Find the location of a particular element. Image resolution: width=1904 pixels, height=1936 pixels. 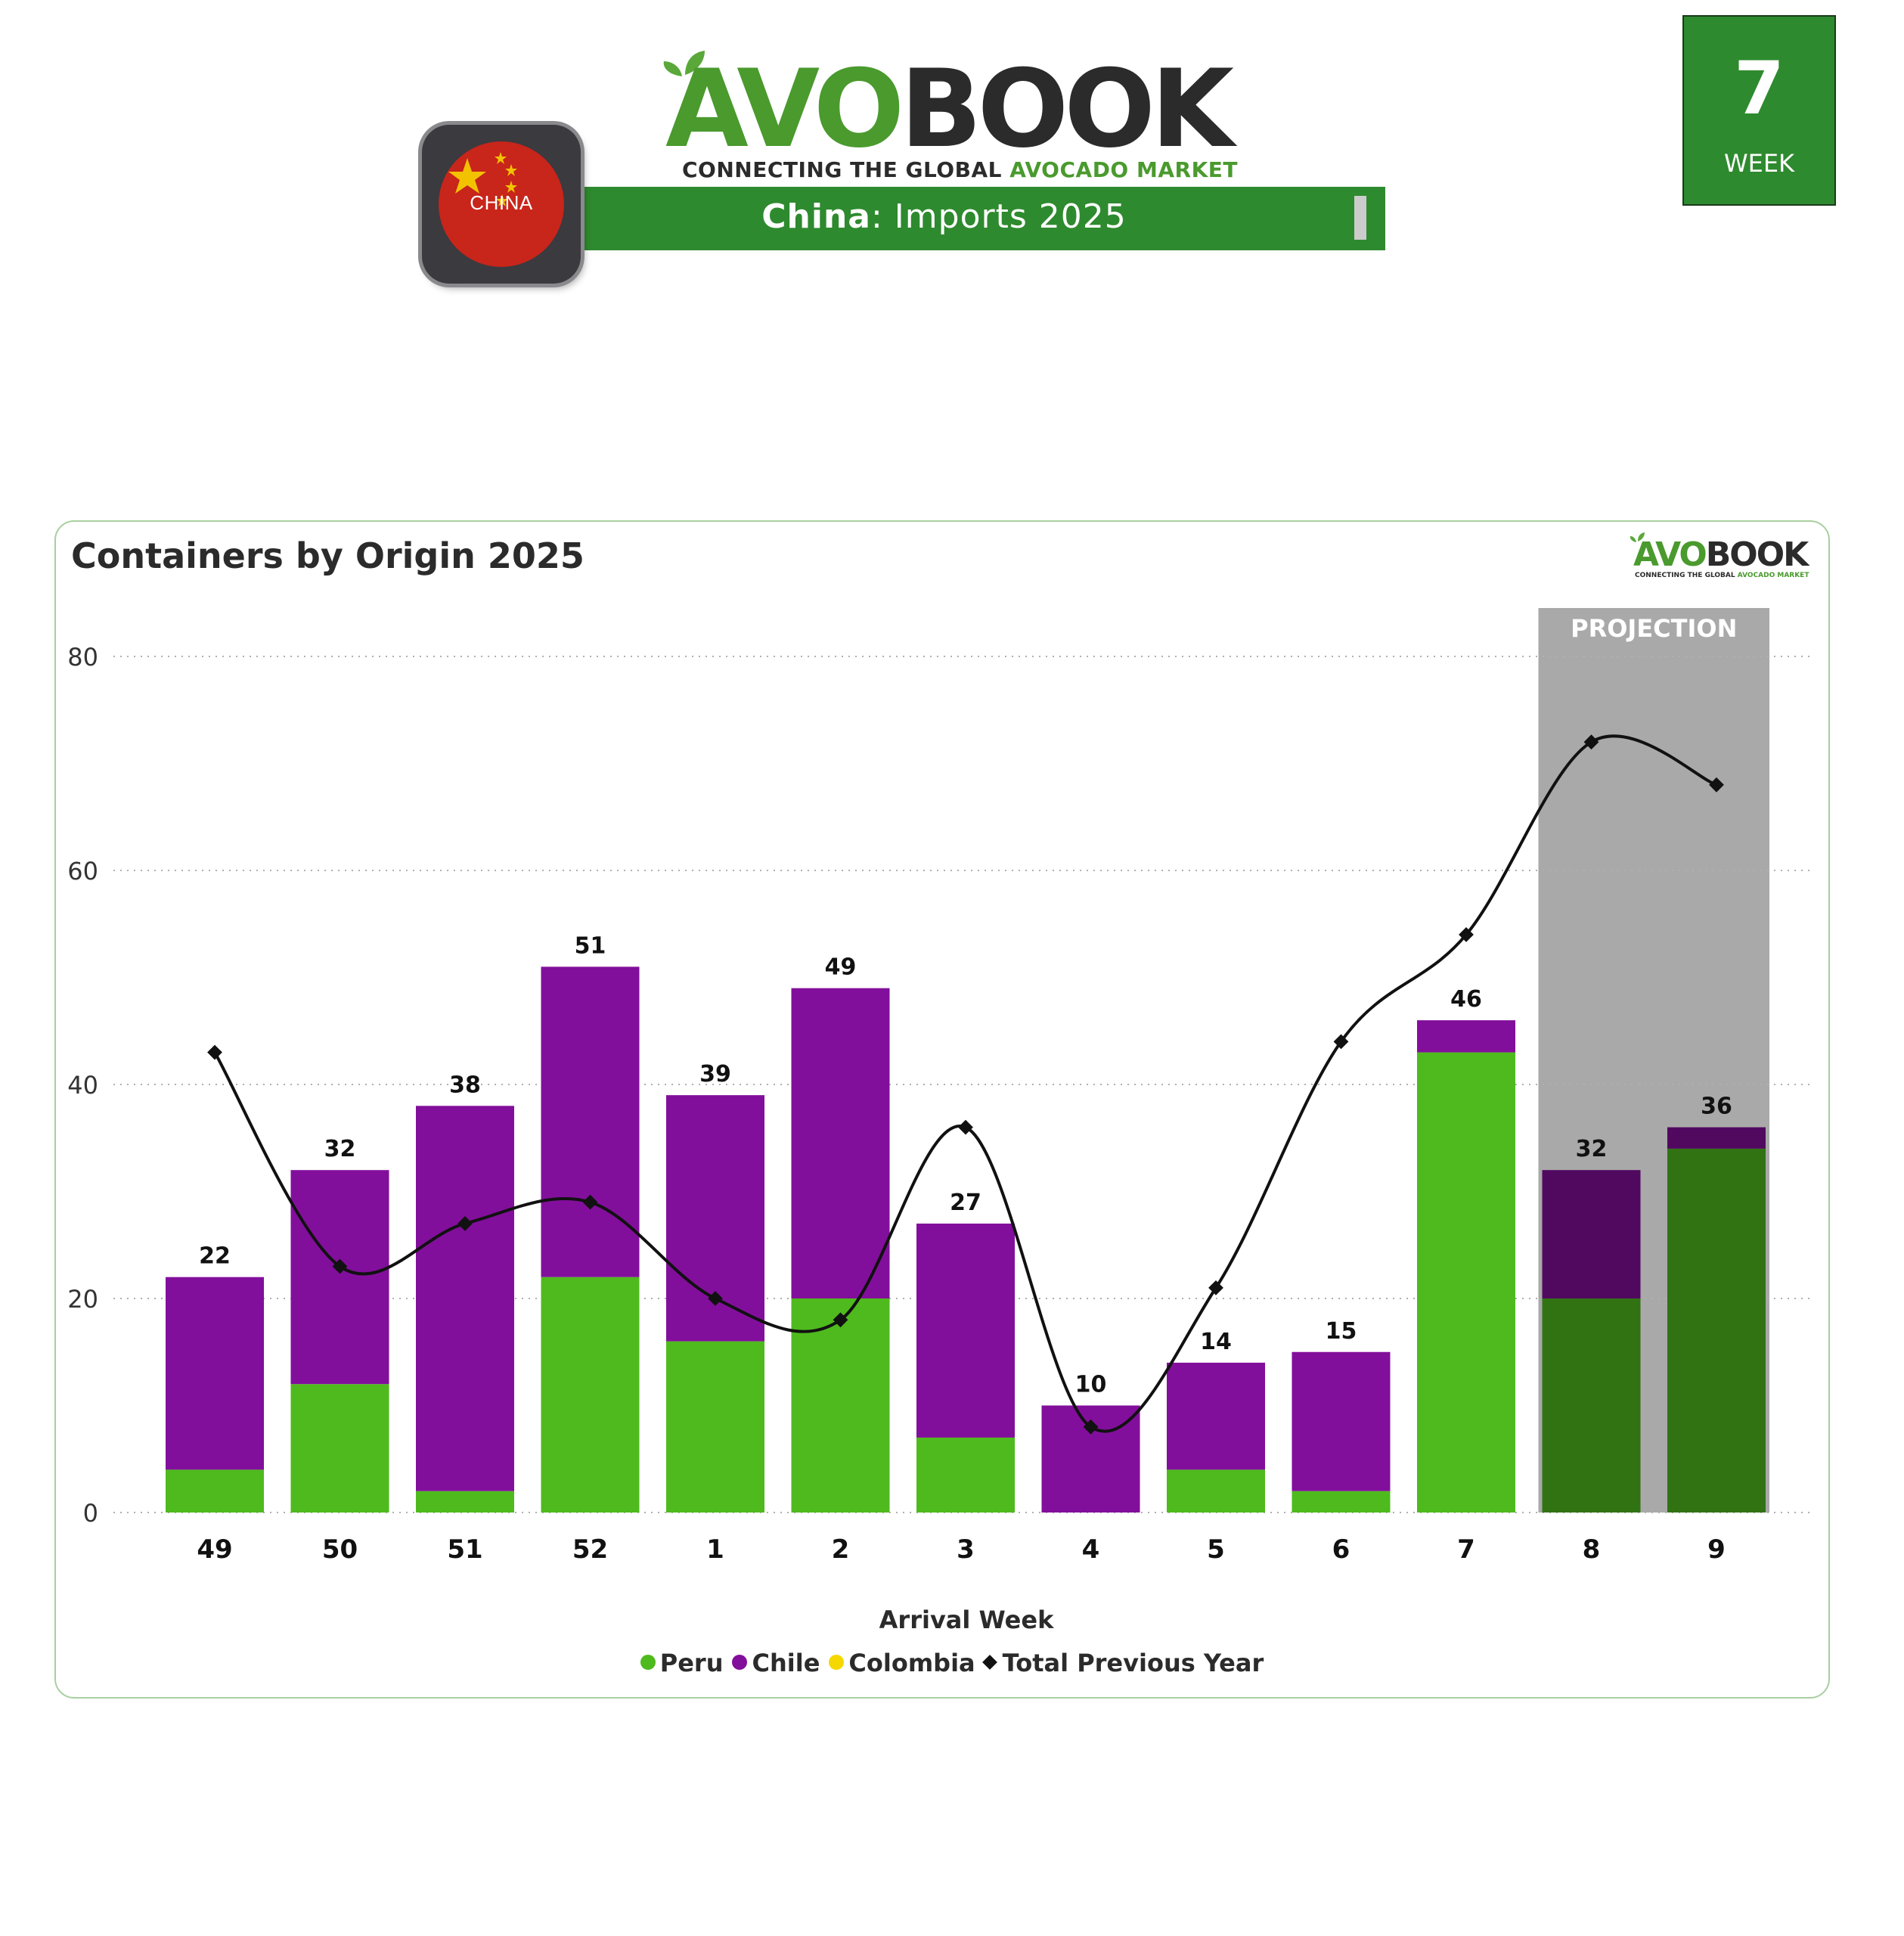

y-tick-label: 0 is located at coordinates (90, 1513).